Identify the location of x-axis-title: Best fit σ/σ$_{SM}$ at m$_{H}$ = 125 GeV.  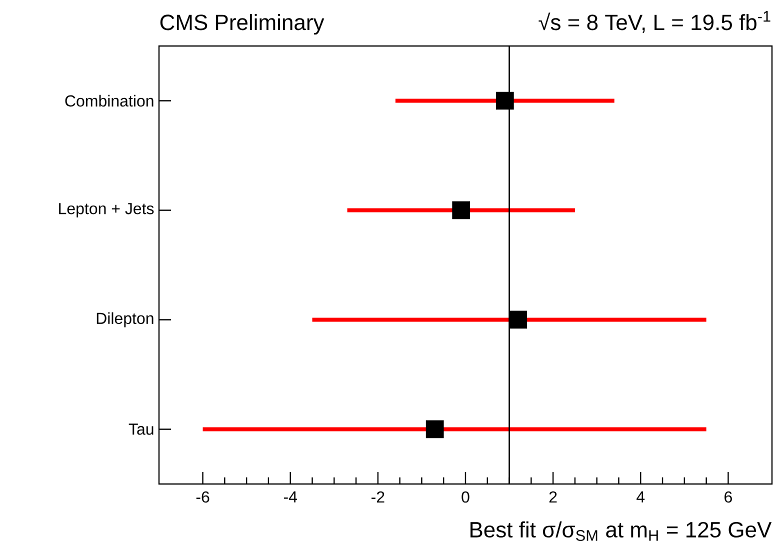
(621, 531).